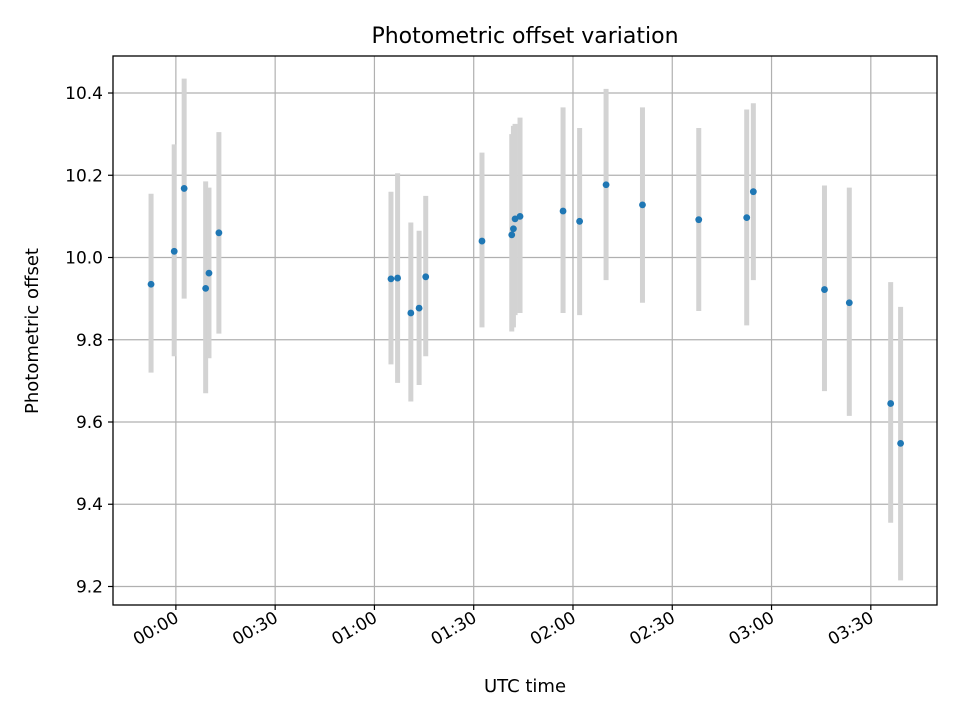  Describe the element at coordinates (89, 341) in the screenshot. I see `y-tick-label: 9.8` at that location.